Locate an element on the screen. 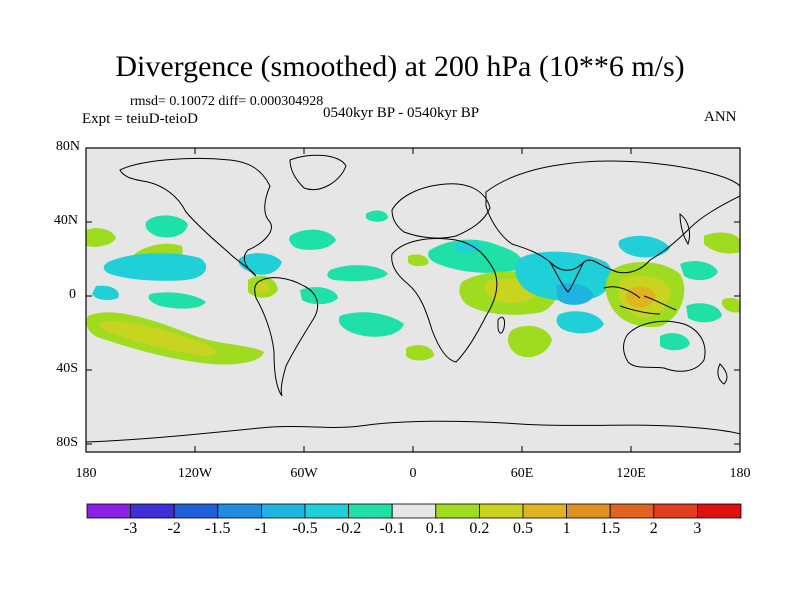 This screenshot has width=800, height=600. coastline-africa is located at coordinates (444, 300).